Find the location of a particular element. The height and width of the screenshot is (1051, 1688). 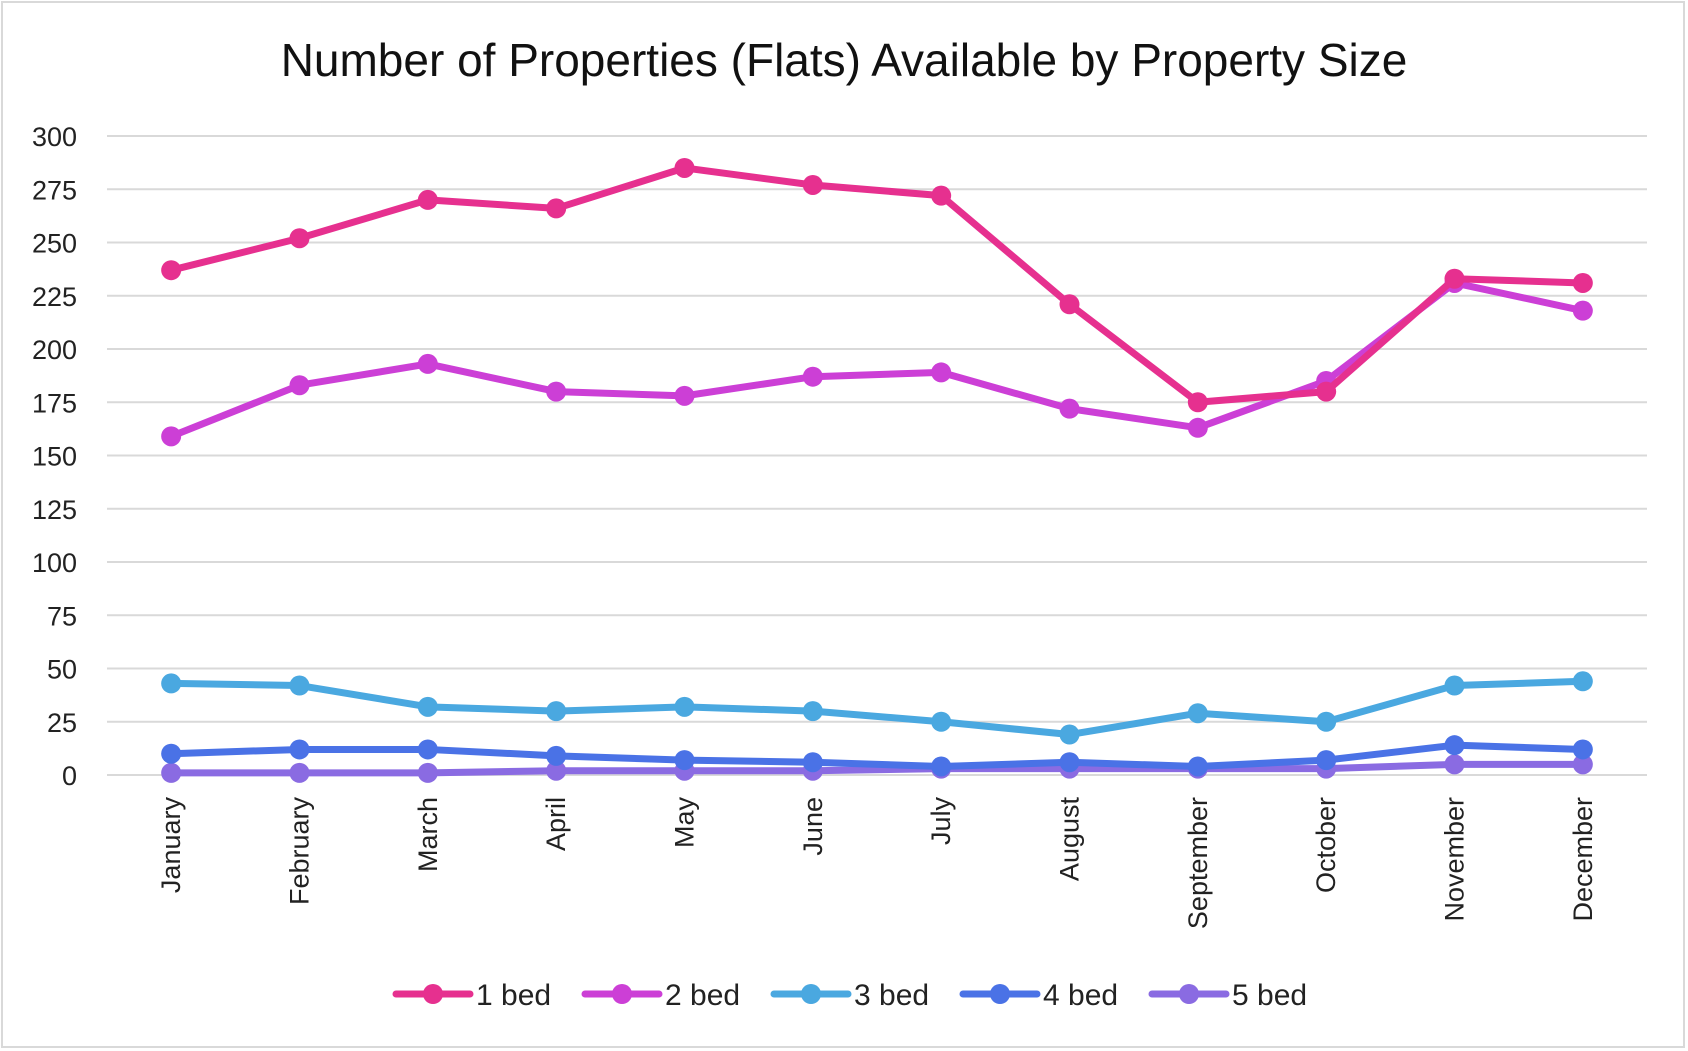

x-tick-label: July is located at coordinates (941, 821).